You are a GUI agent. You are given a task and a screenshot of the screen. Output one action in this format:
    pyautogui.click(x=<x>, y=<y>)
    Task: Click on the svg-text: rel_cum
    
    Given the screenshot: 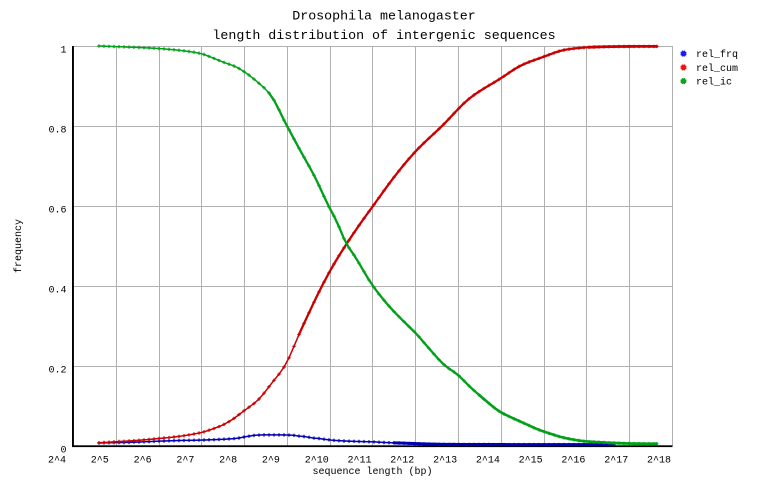 What is the action you would take?
    pyautogui.click(x=717, y=69)
    